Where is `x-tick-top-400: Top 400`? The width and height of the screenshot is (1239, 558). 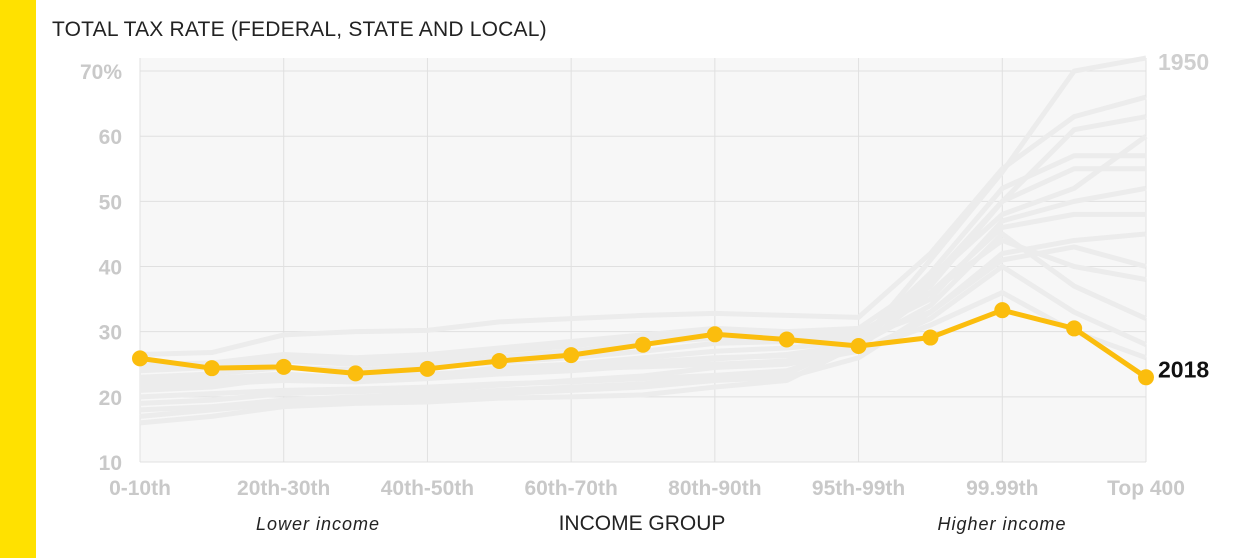 x-tick-top-400: Top 400 is located at coordinates (1146, 488).